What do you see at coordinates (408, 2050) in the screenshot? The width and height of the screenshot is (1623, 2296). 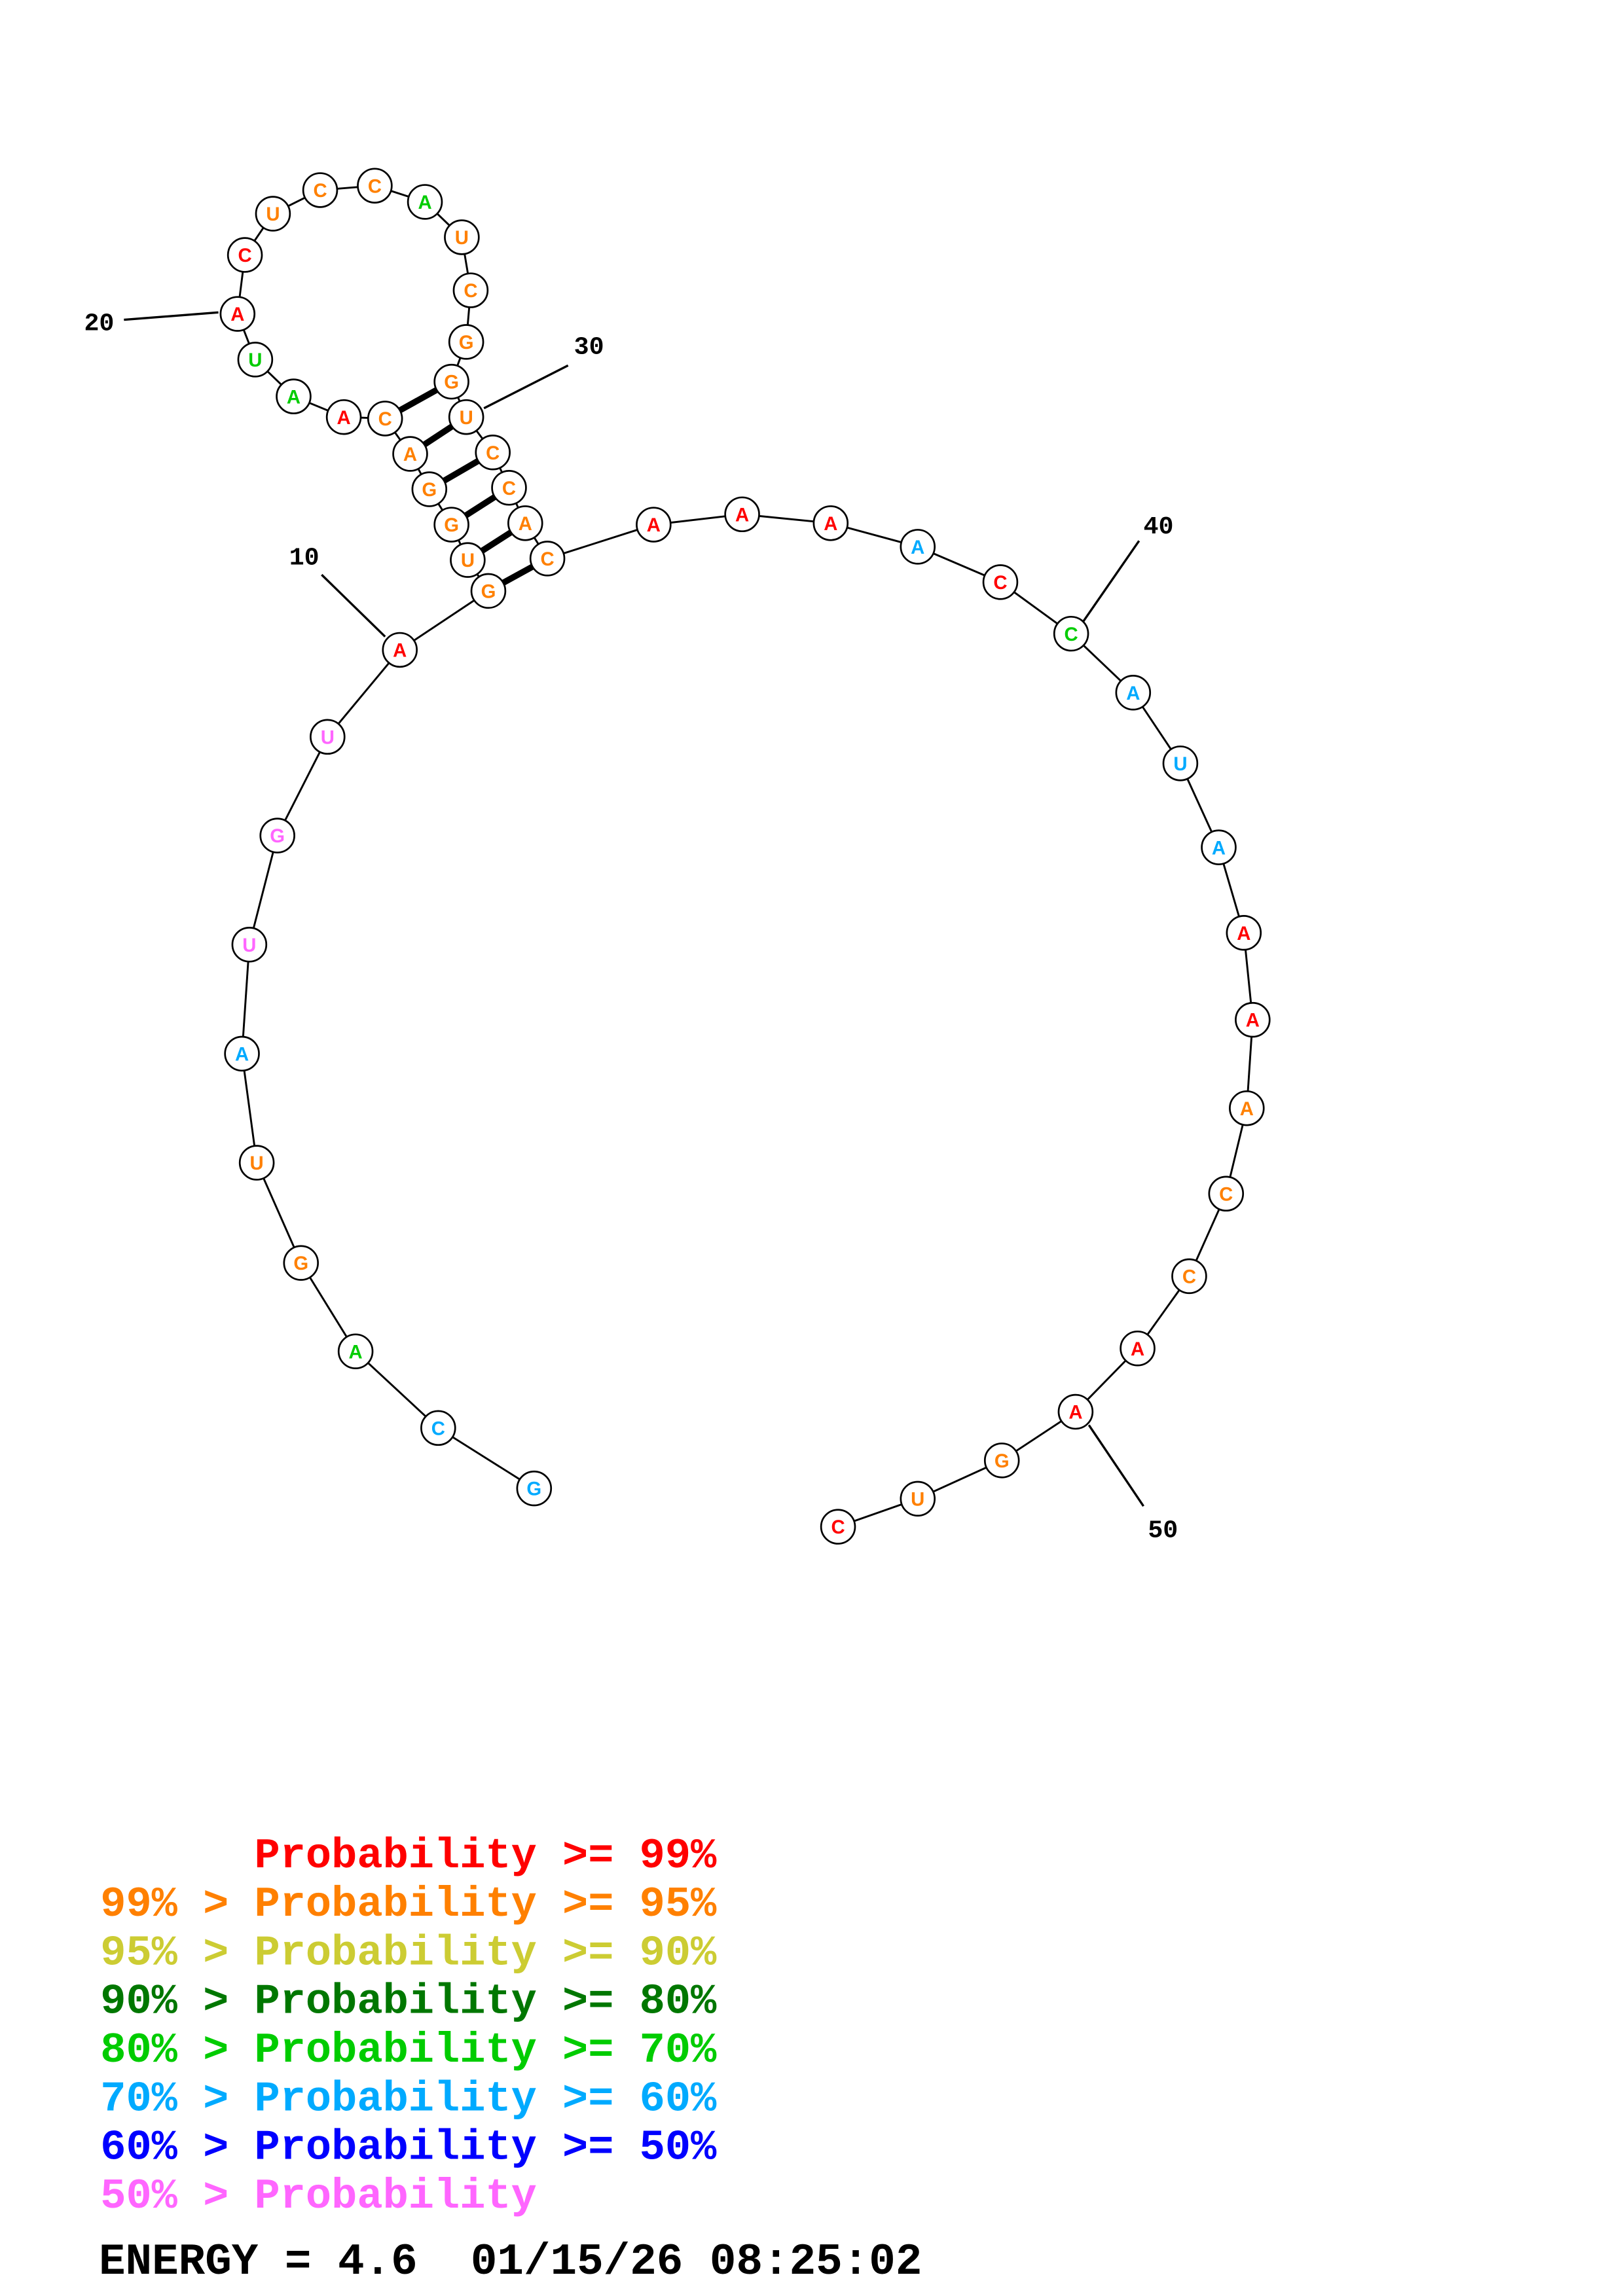 I see `legend-entry: 80% > Probability >= 70%` at bounding box center [408, 2050].